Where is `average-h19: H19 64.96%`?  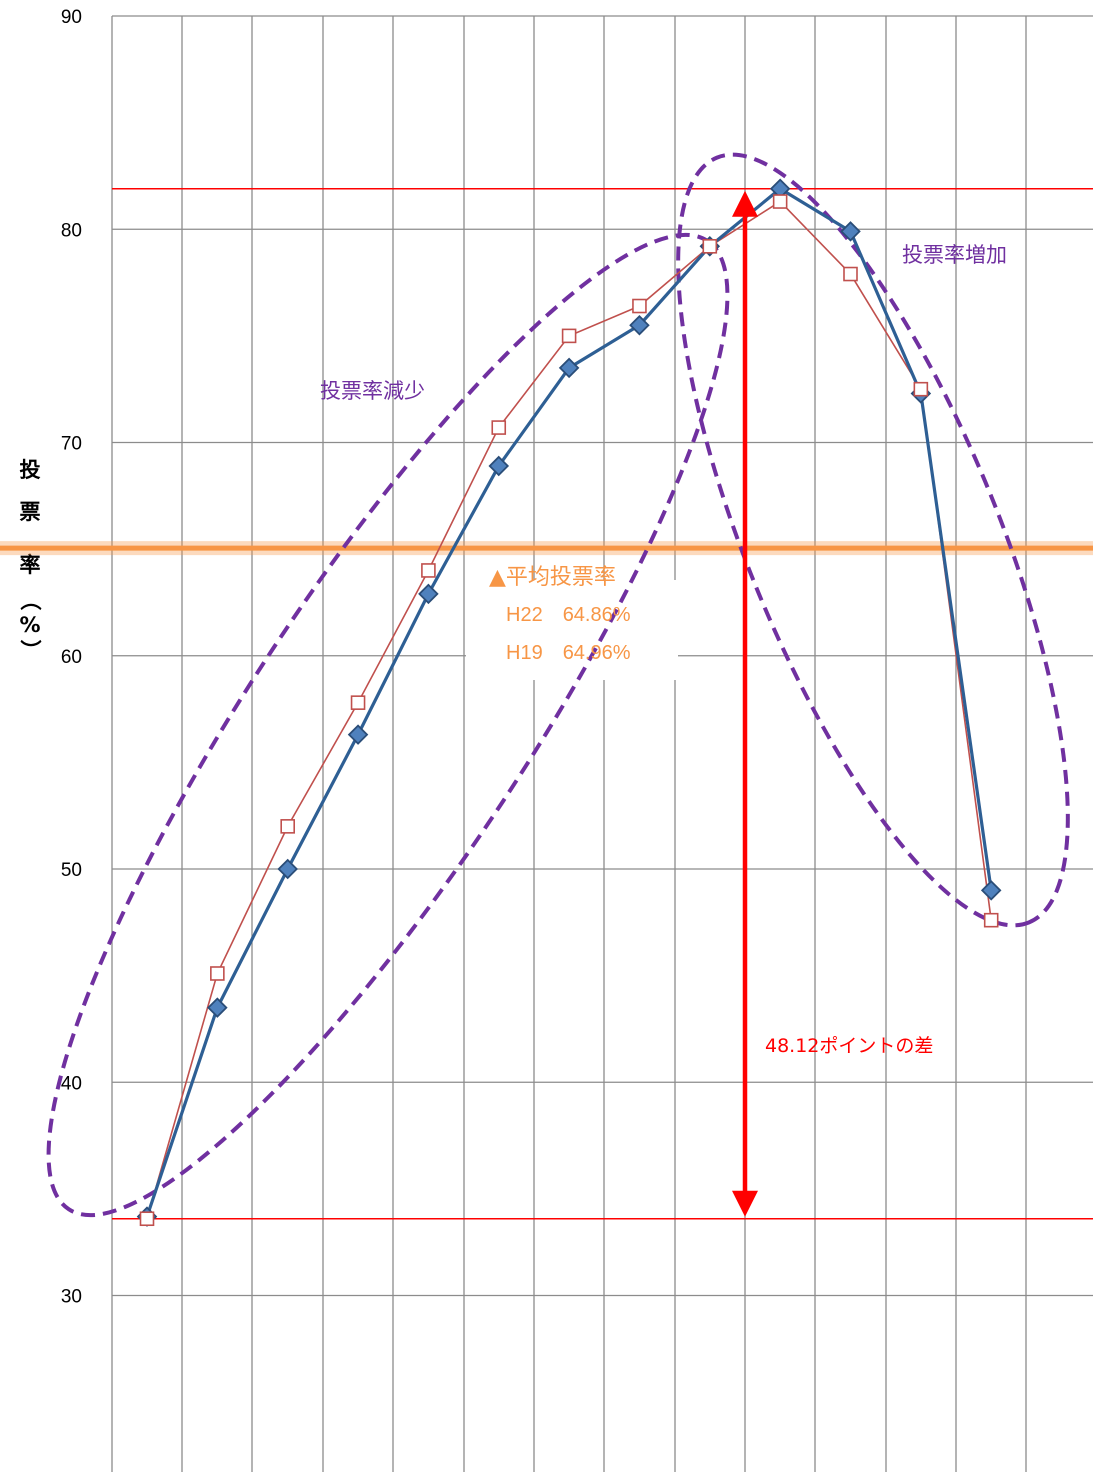 average-h19: H19 64.96% is located at coordinates (568, 653).